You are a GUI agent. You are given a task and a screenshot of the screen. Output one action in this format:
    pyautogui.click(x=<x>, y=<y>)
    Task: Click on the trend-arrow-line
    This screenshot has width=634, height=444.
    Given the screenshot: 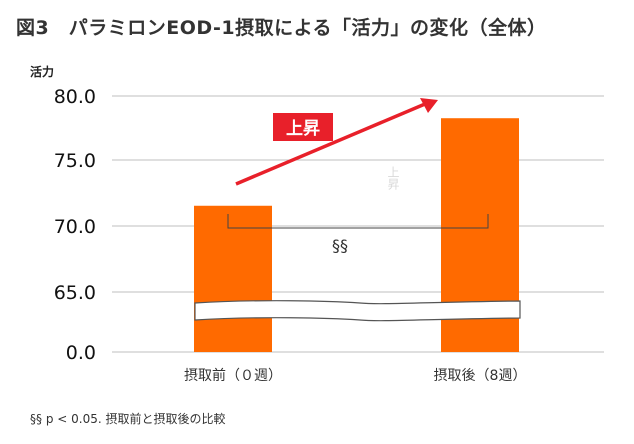 What is the action you would take?
    pyautogui.click(x=330, y=144)
    